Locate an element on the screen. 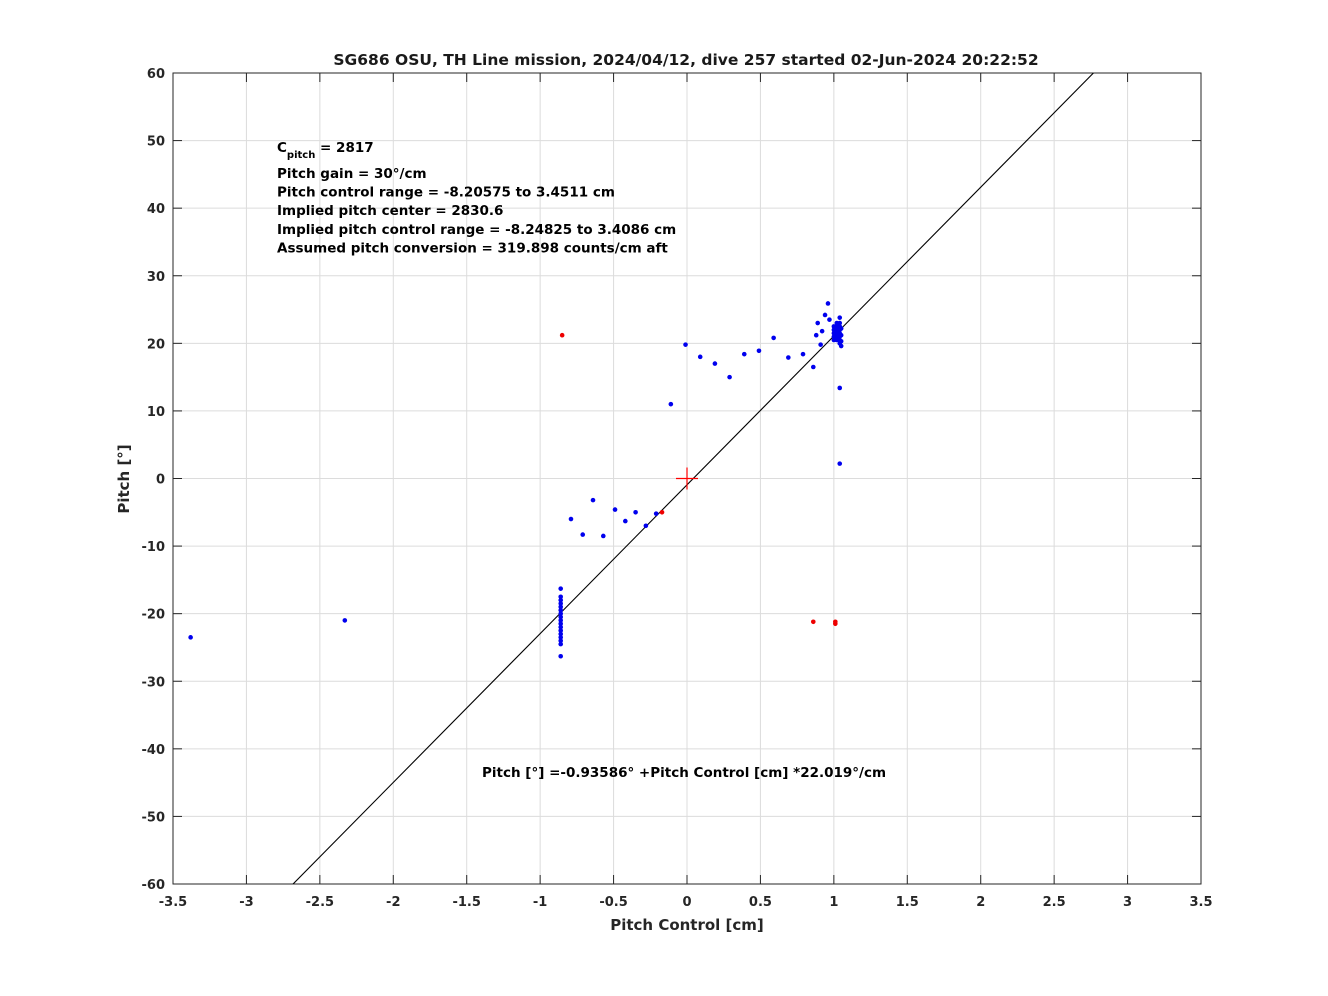  x-tick-label: 1 is located at coordinates (833, 902).